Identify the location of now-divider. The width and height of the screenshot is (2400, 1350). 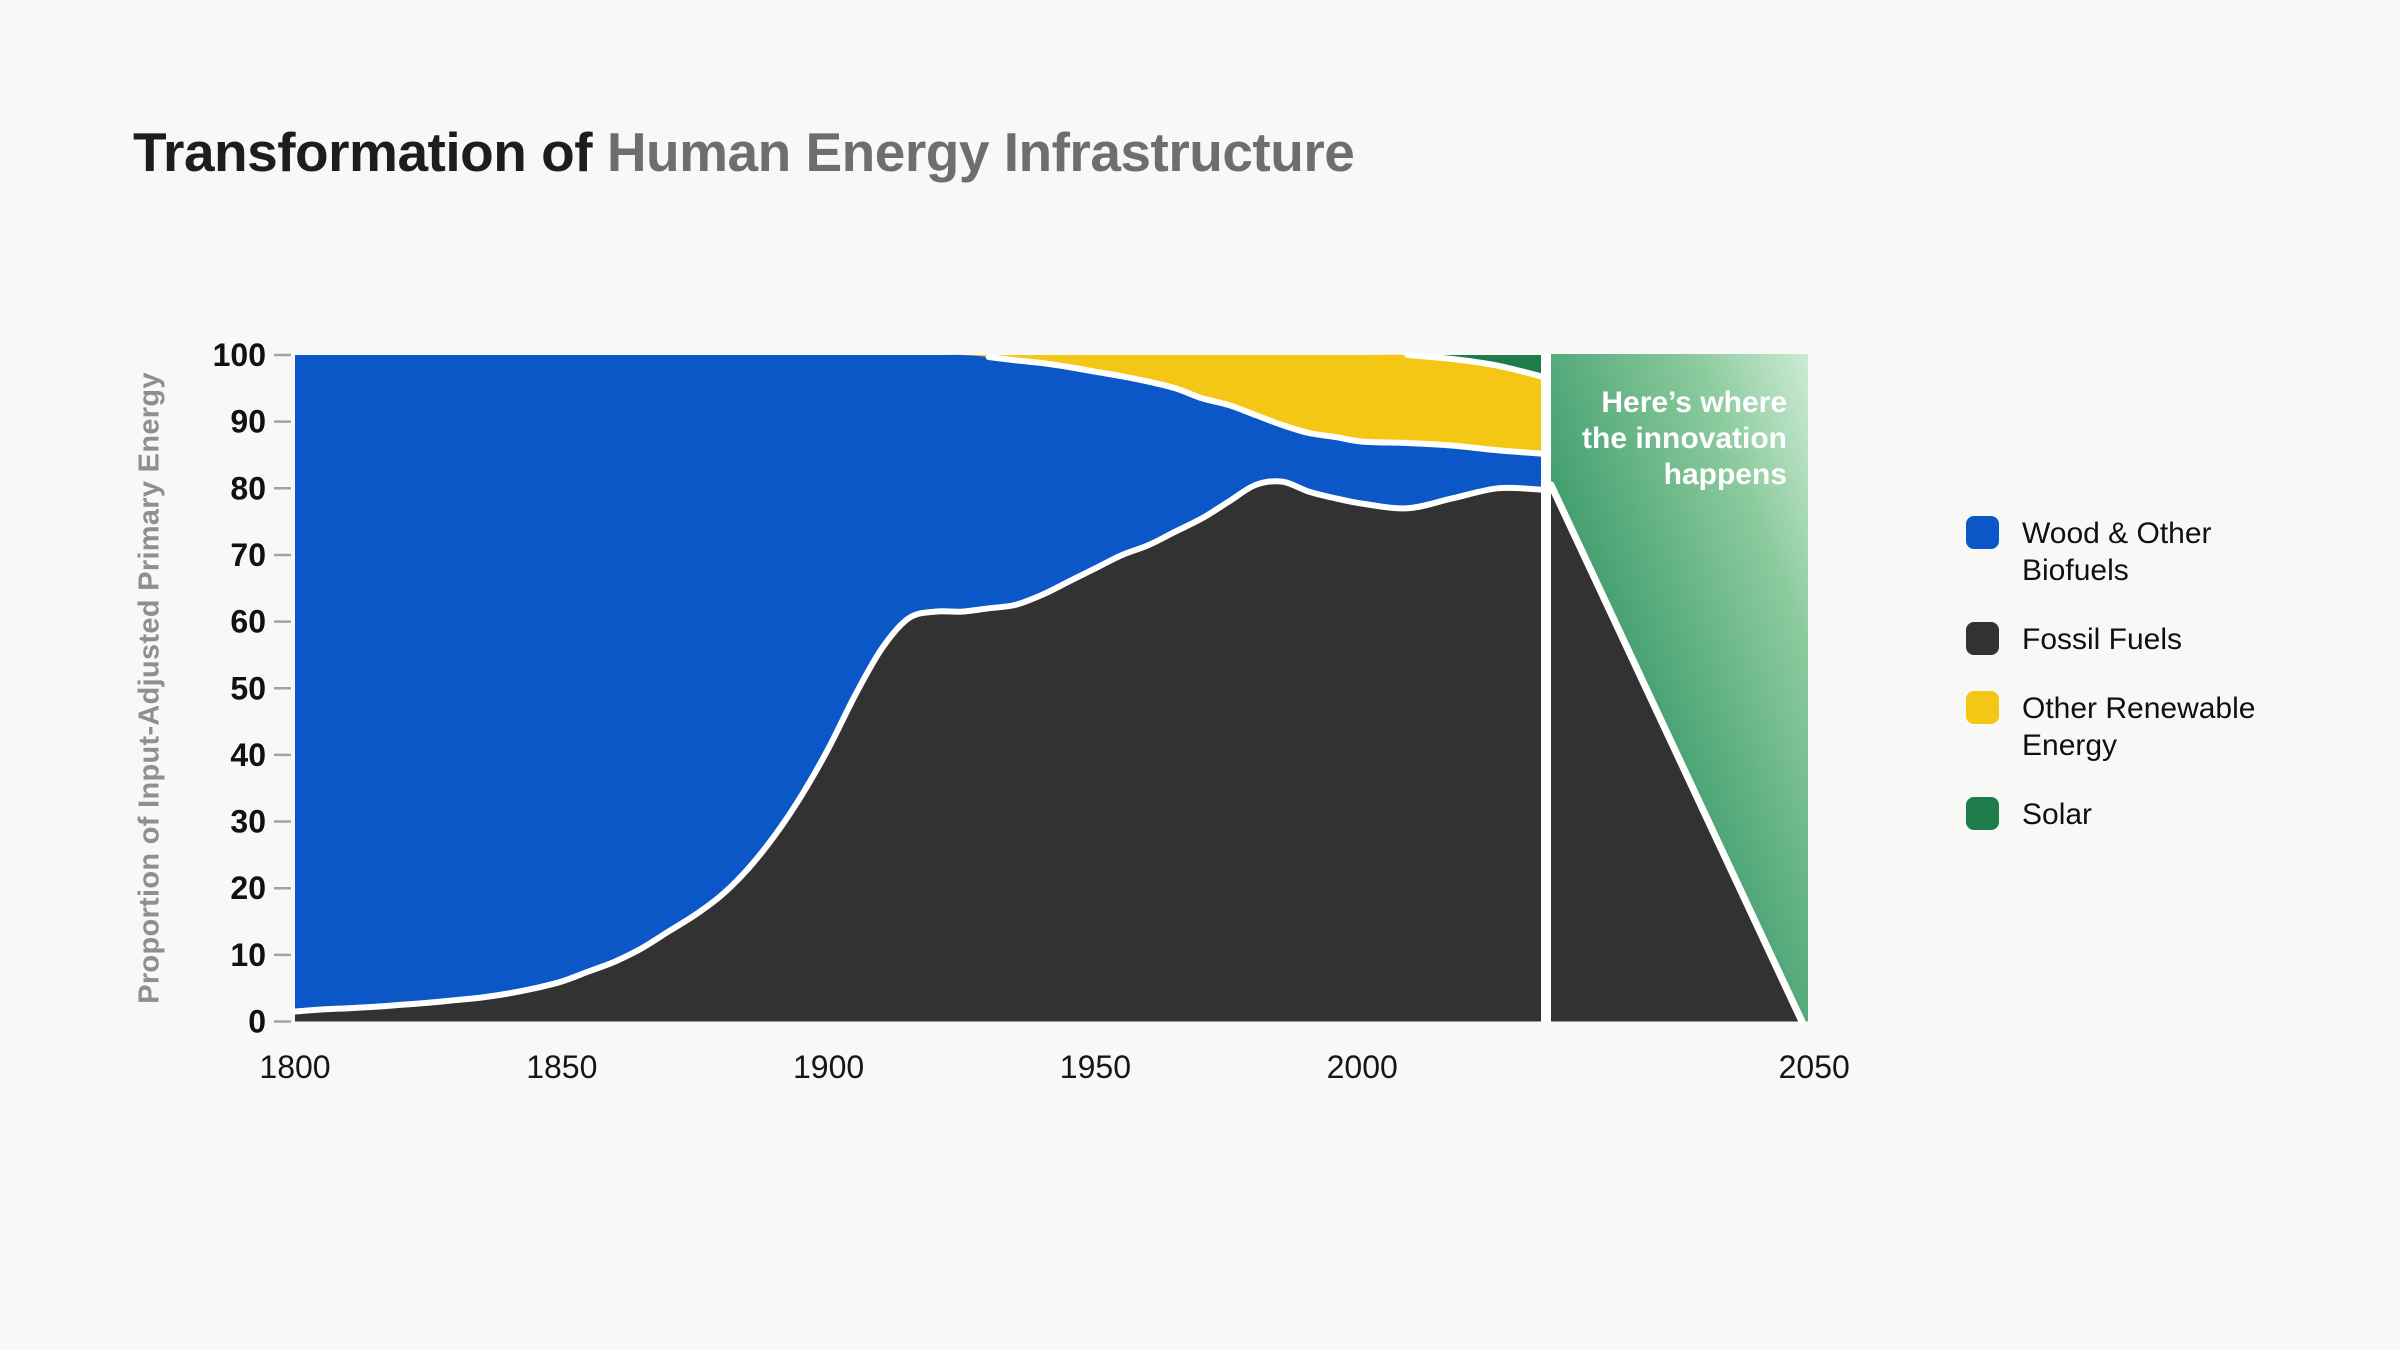
(1546, 688).